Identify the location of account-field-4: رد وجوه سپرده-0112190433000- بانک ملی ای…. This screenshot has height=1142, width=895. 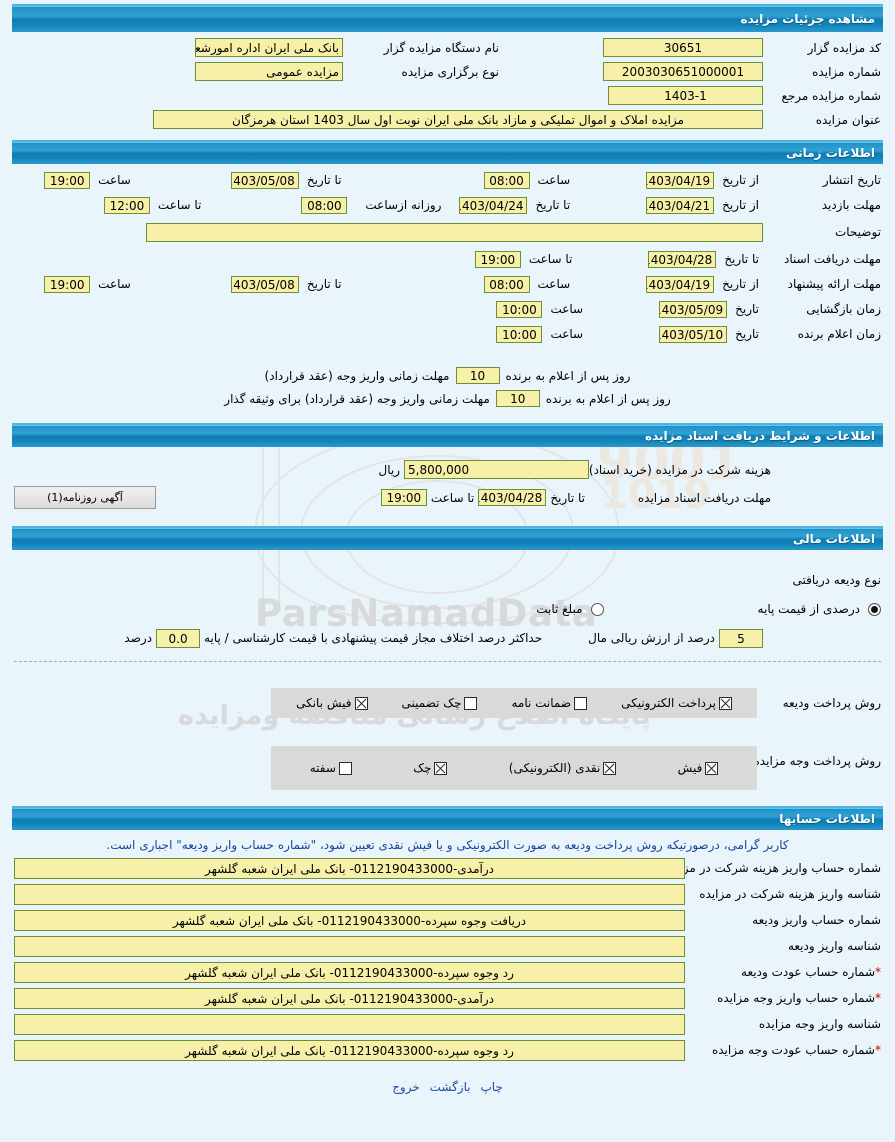
(349, 972).